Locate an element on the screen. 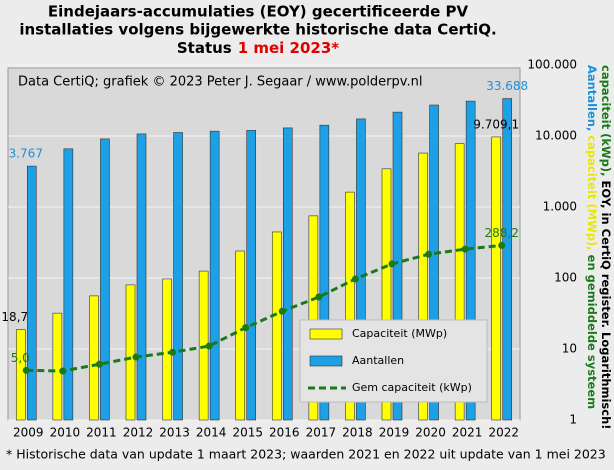  data-label: 33.688 is located at coordinates (507, 86).